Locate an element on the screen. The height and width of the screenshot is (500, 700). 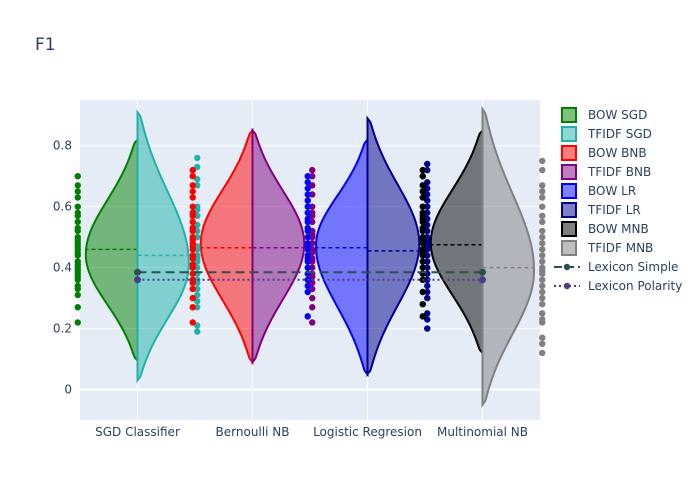
x-tick-label: SGD Classifier is located at coordinates (137, 432).